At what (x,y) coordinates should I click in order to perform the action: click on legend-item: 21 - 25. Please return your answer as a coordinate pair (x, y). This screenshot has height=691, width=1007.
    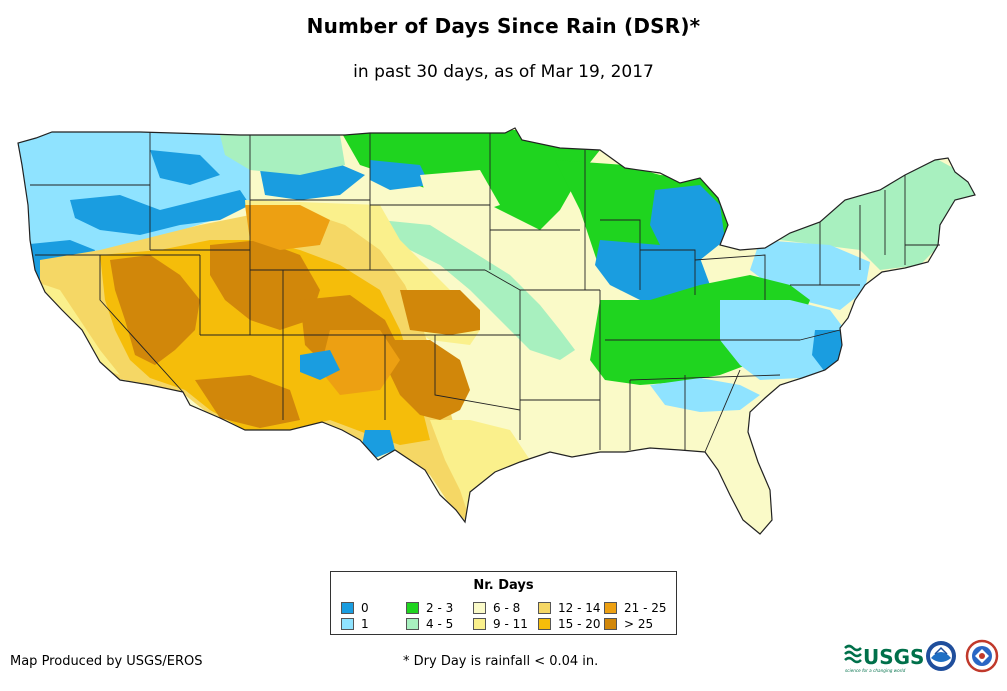
    Looking at the image, I should click on (635, 608).